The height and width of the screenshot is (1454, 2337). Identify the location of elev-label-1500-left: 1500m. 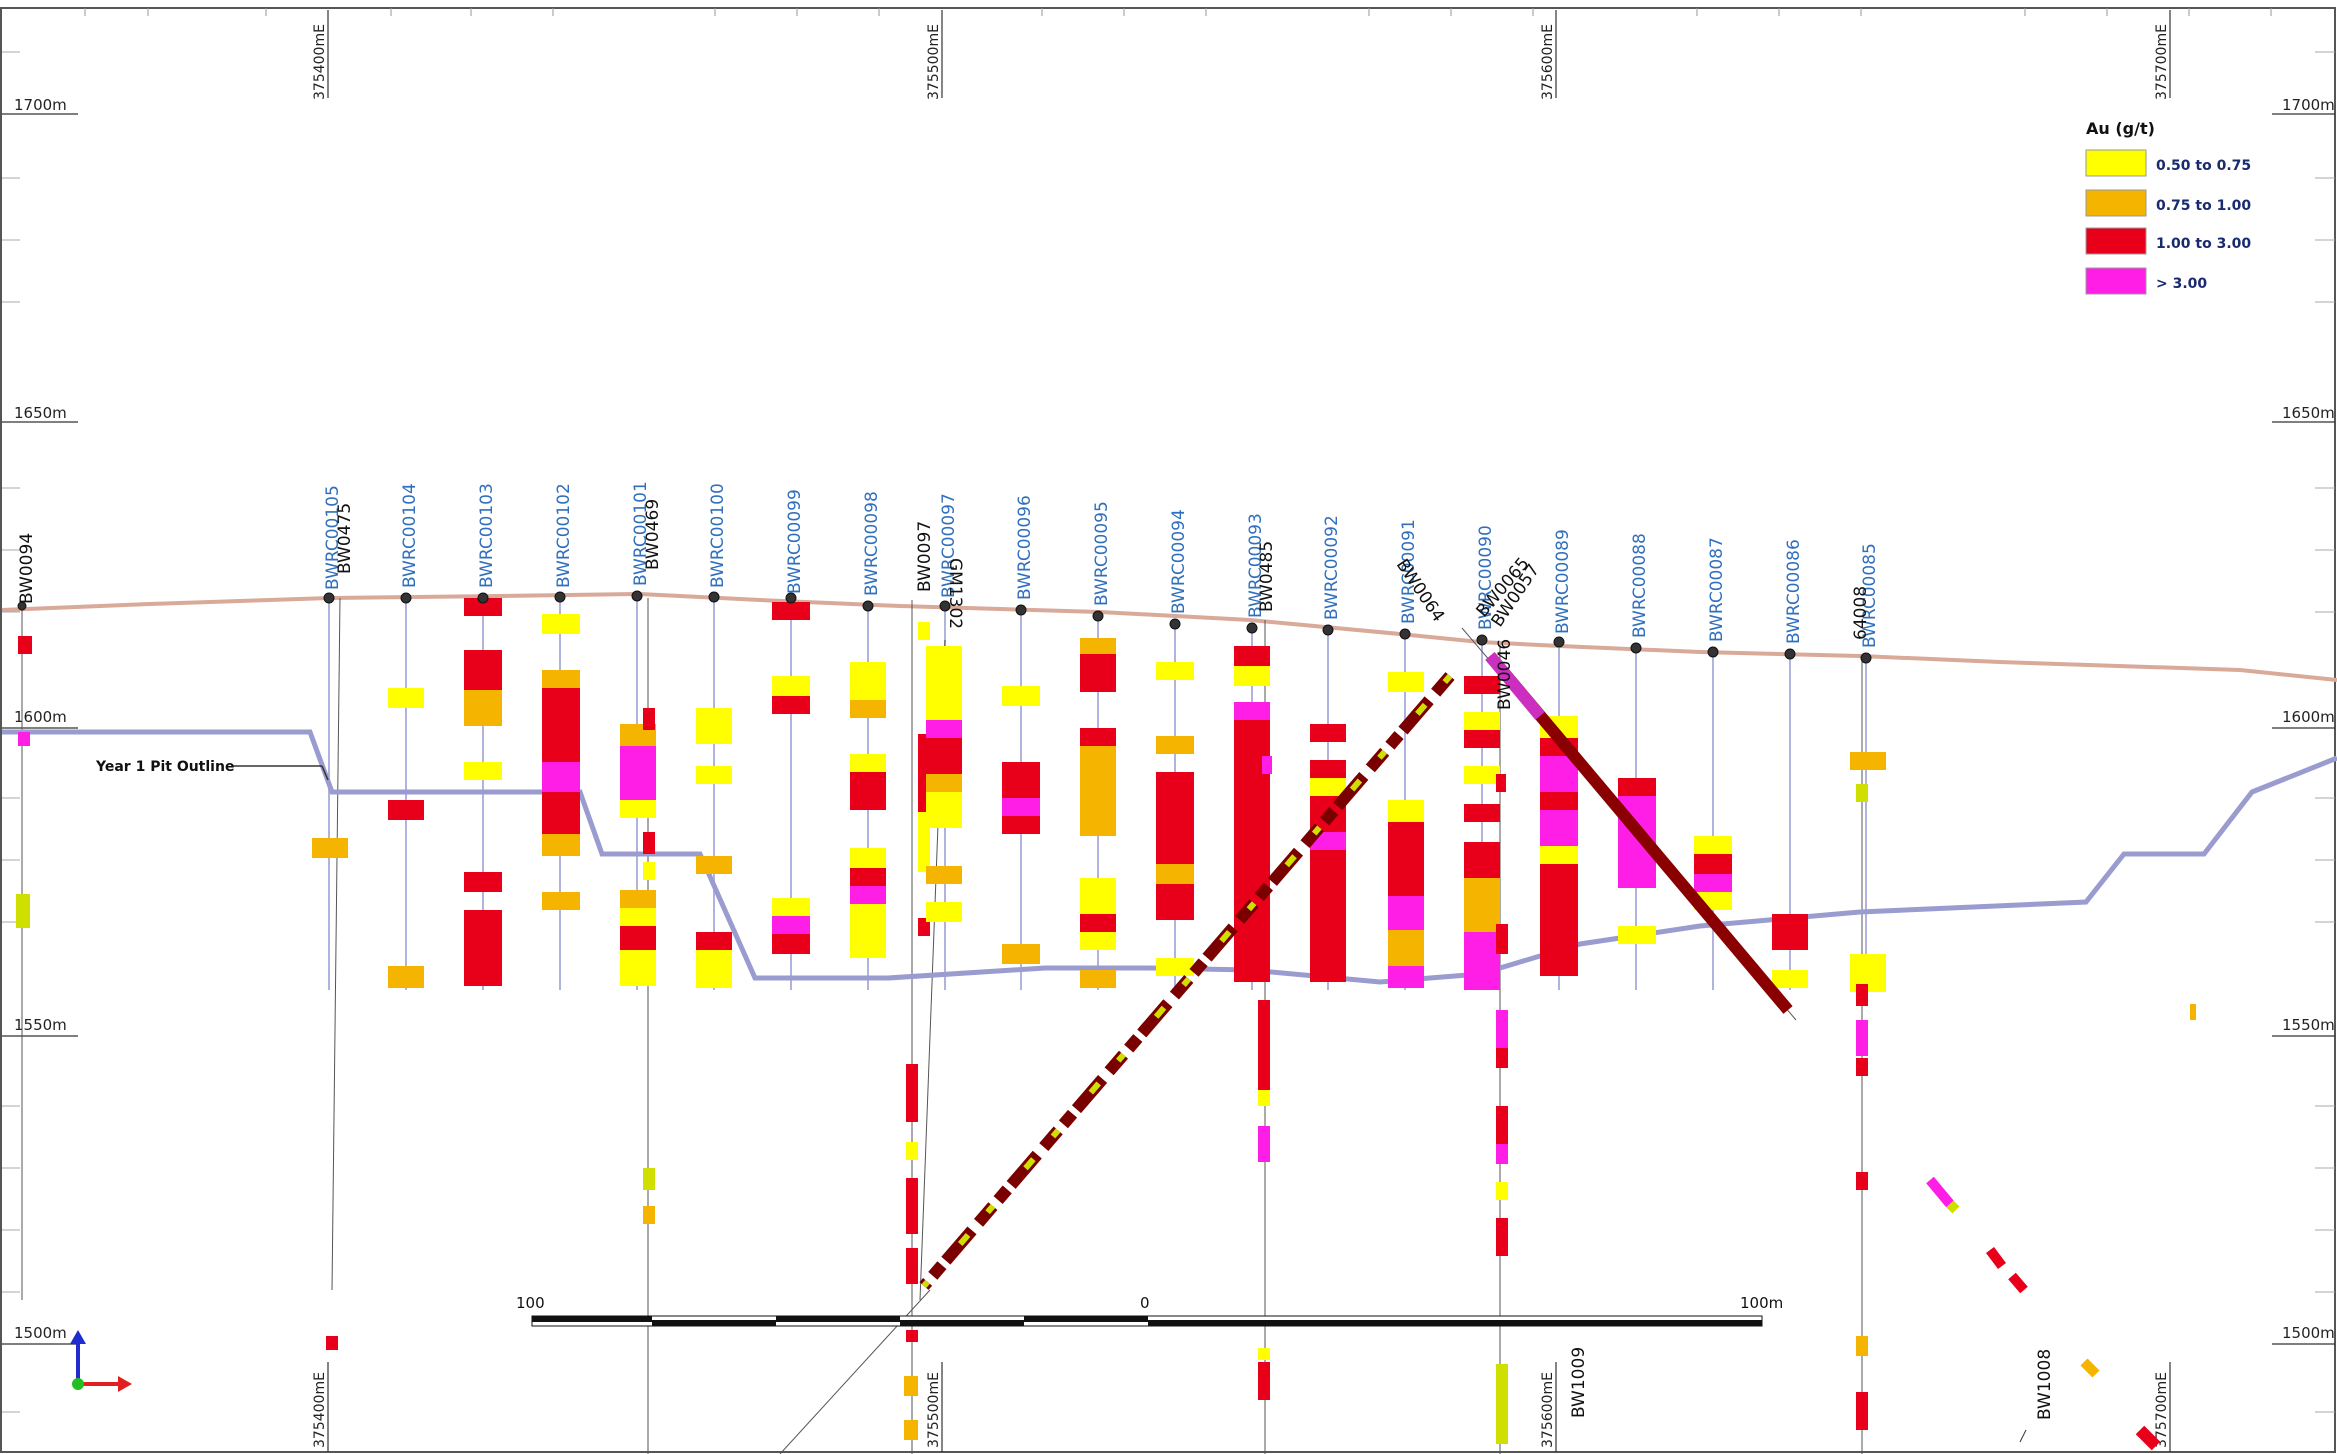
(40, 1333).